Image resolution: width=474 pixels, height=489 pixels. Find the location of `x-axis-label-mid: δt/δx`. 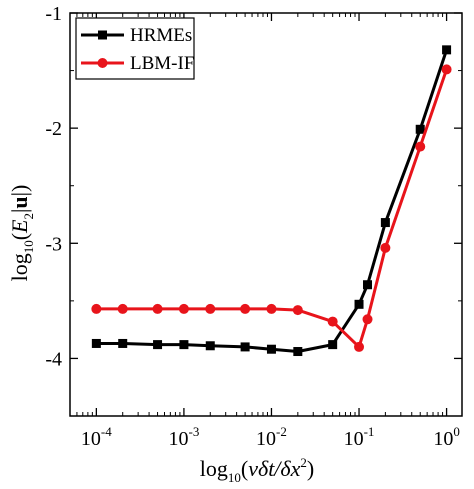

x-axis-label-mid: δt/δx is located at coordinates (279, 468).